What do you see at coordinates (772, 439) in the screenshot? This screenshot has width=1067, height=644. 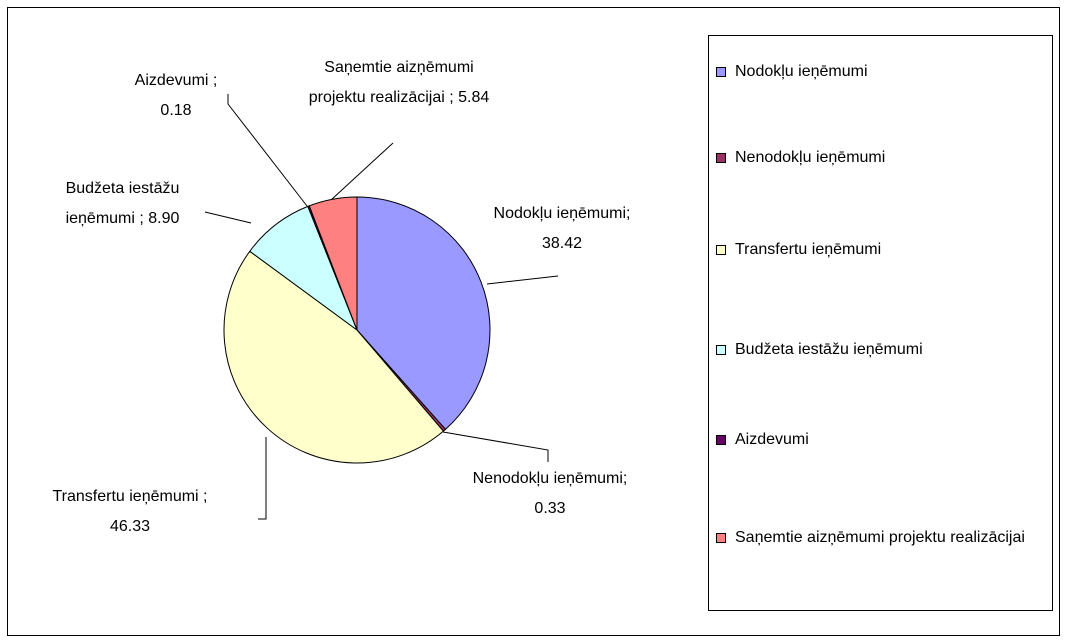 I see `legend-label: Aizdevumi` at bounding box center [772, 439].